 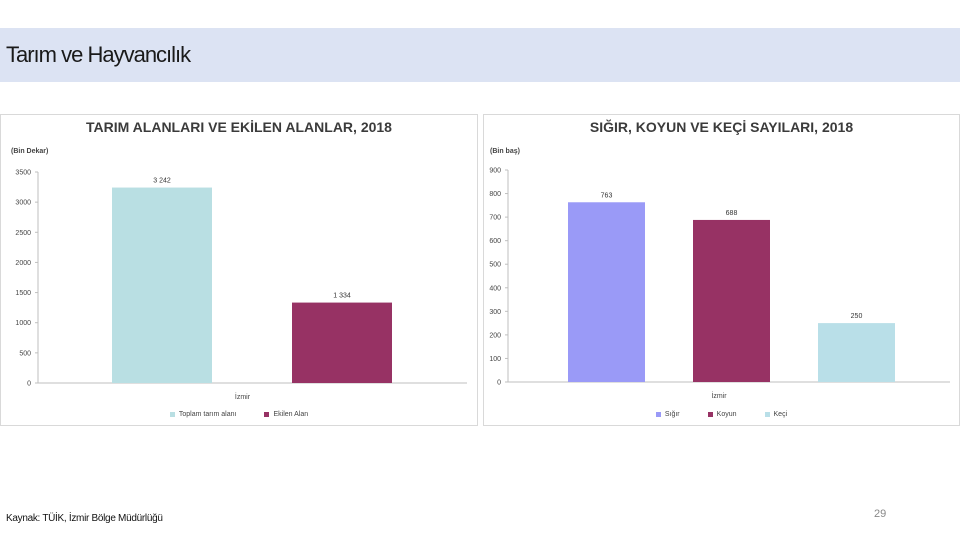 I want to click on title-band, so click(x=480, y=55).